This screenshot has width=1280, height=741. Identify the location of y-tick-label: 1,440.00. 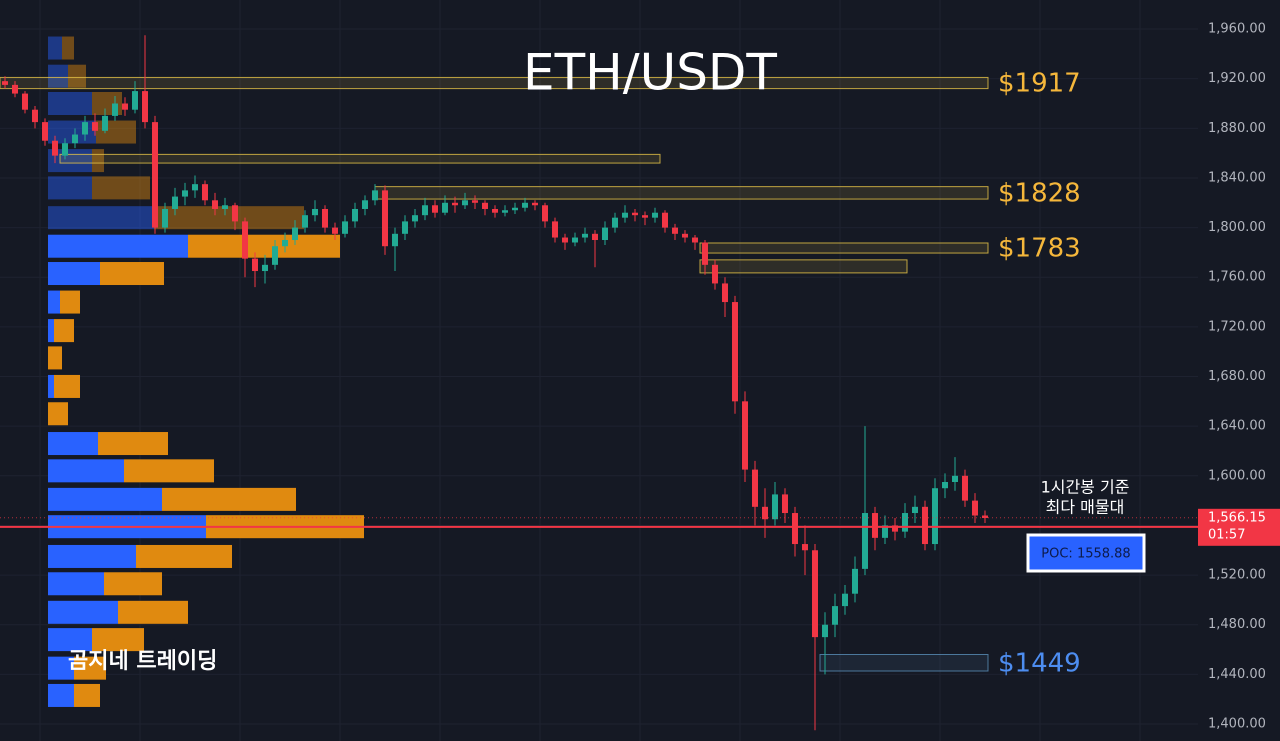
(1237, 674).